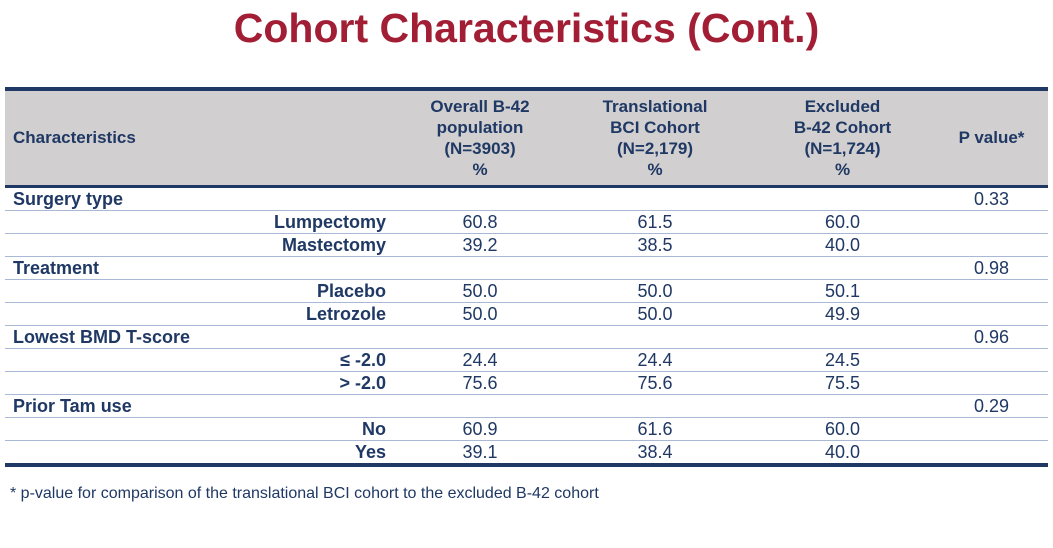  I want to click on row-label: > -2.0, so click(202, 382).